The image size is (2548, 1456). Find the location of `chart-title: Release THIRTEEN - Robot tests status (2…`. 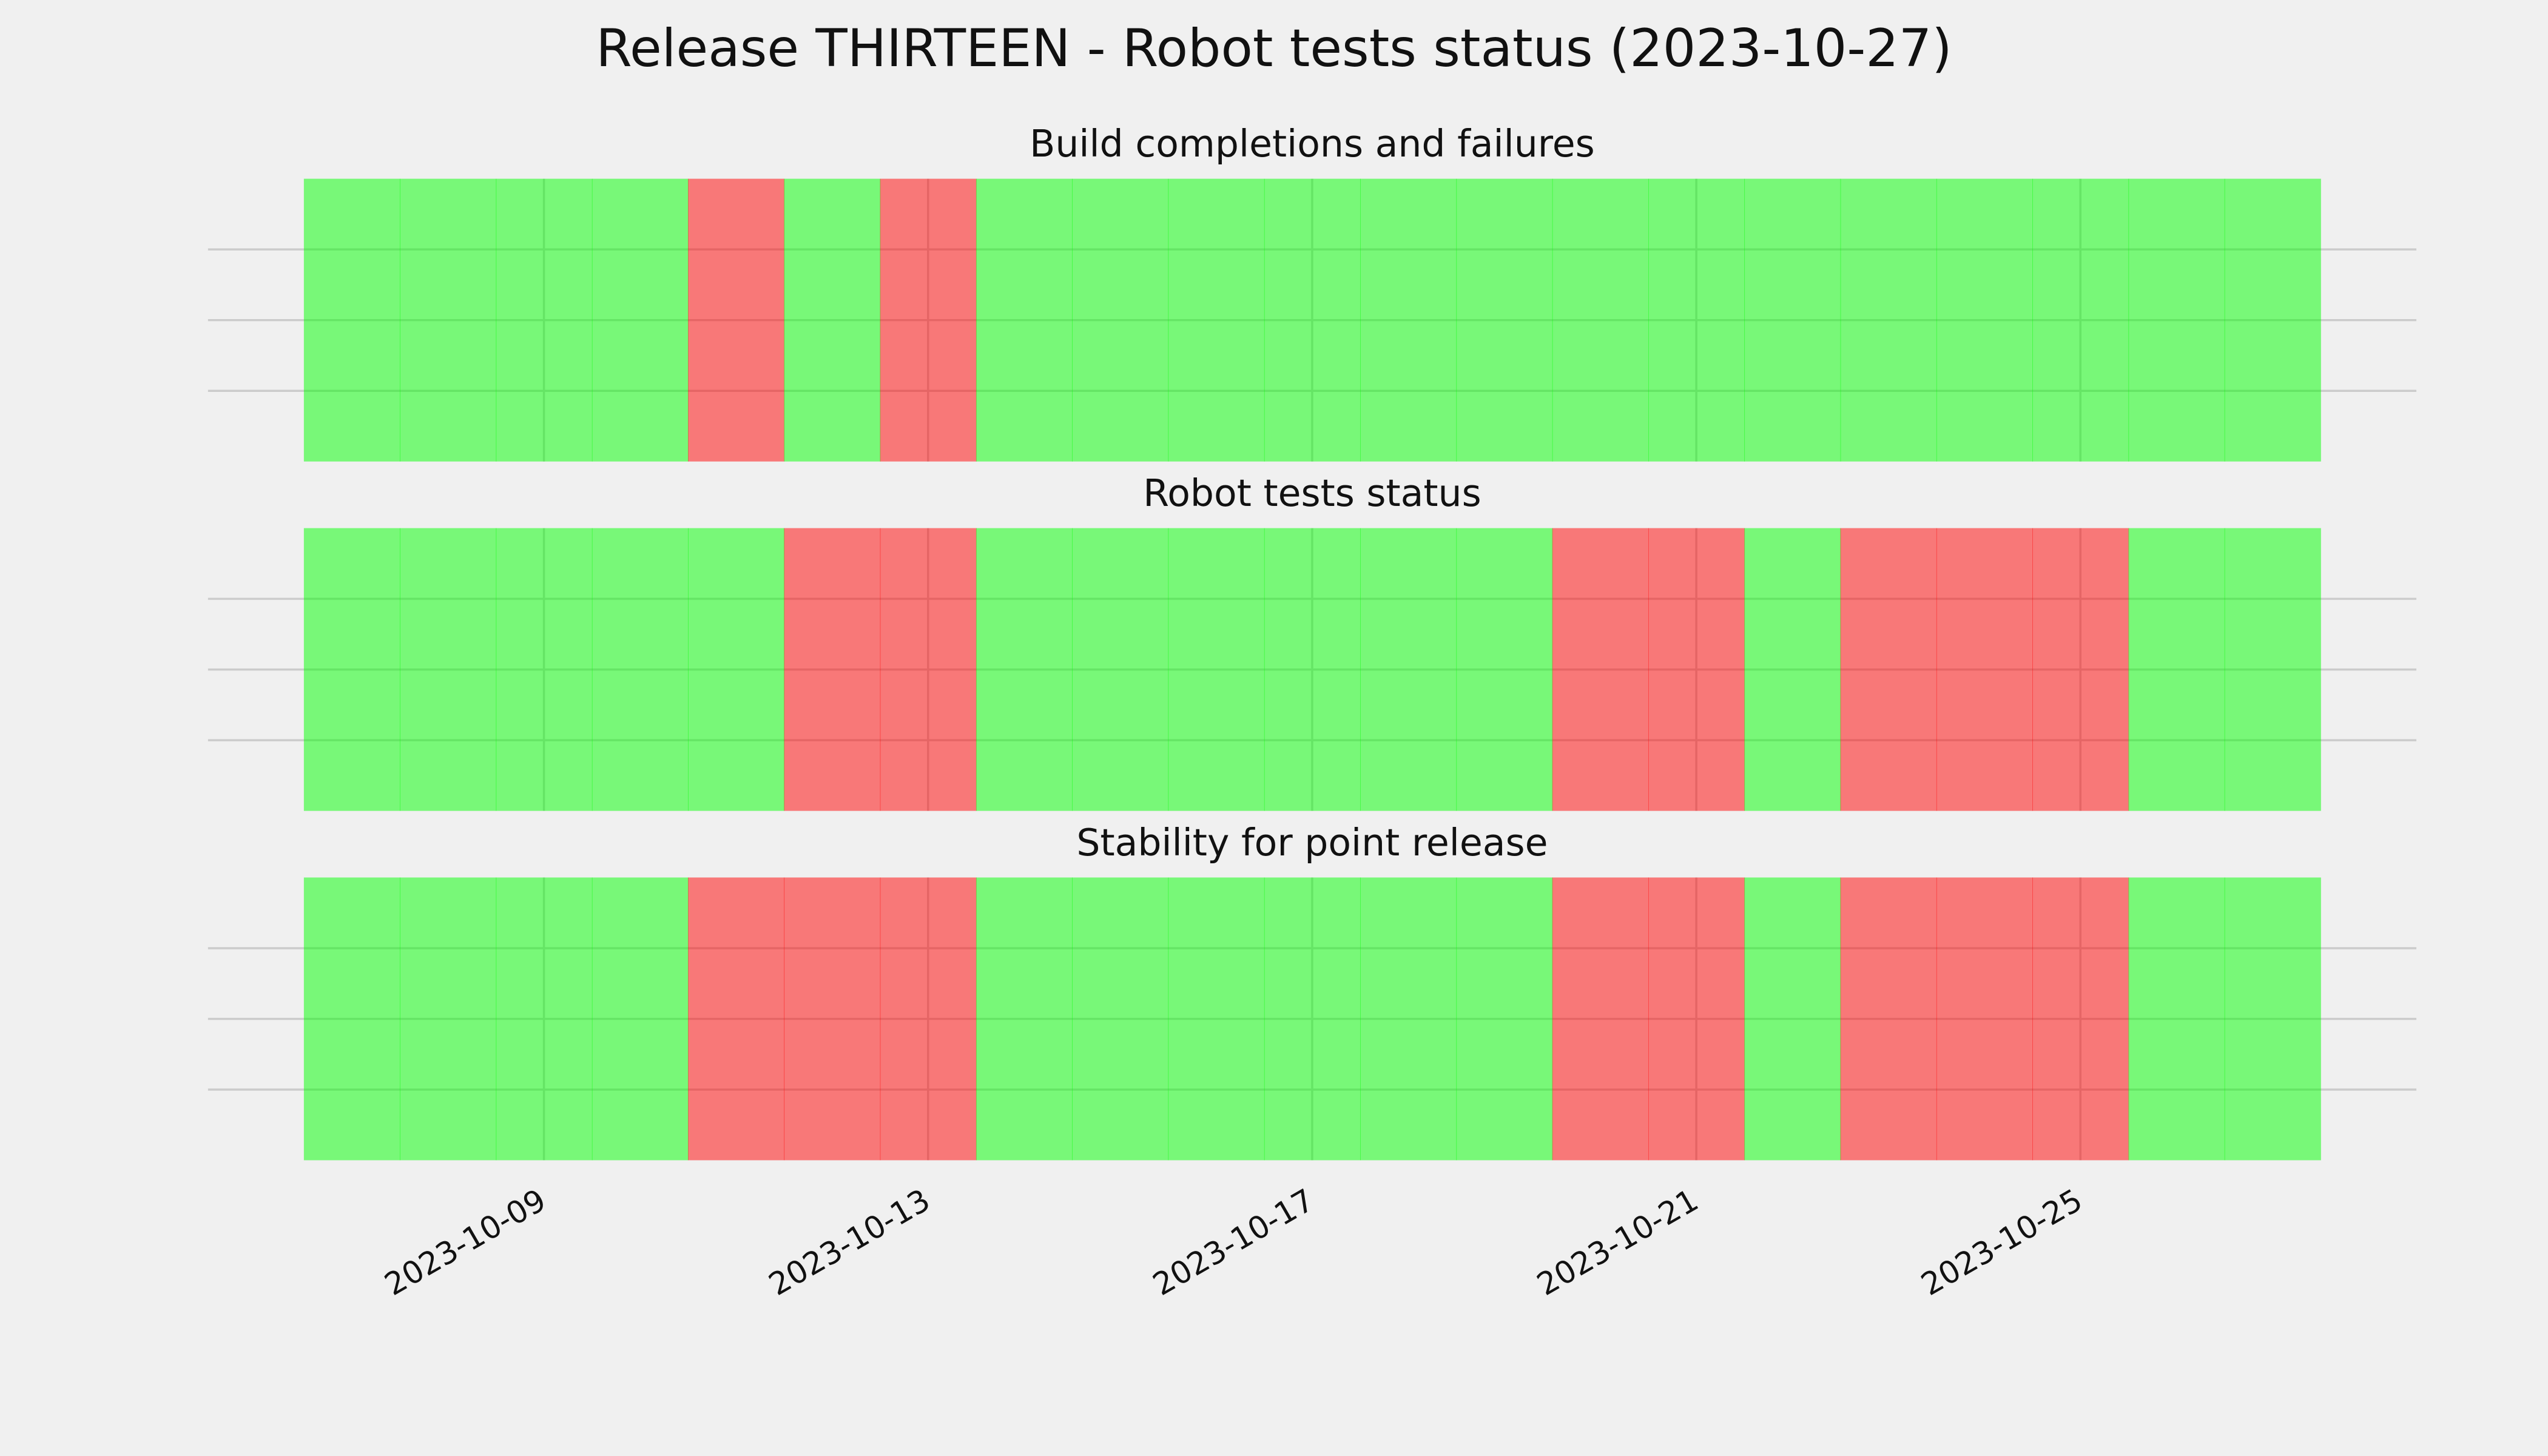

chart-title: Release THIRTEEN - Robot tests status (2… is located at coordinates (1274, 48).